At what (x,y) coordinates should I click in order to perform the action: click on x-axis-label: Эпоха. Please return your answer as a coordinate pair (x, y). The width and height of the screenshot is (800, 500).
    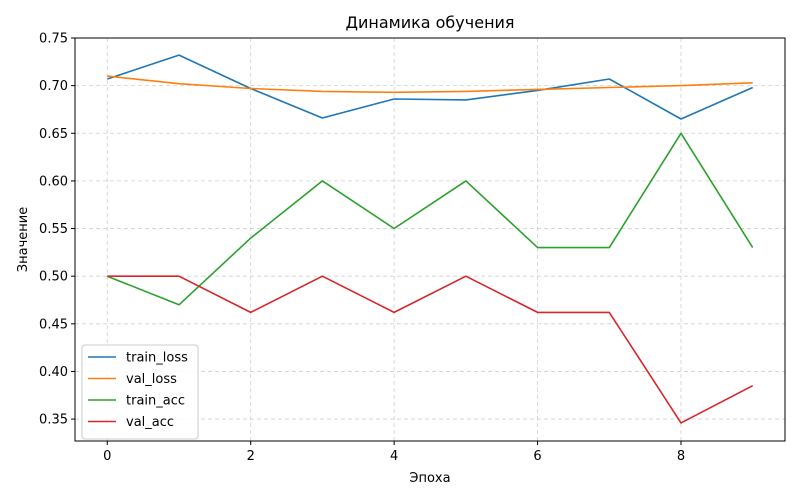
    Looking at the image, I should click on (429, 478).